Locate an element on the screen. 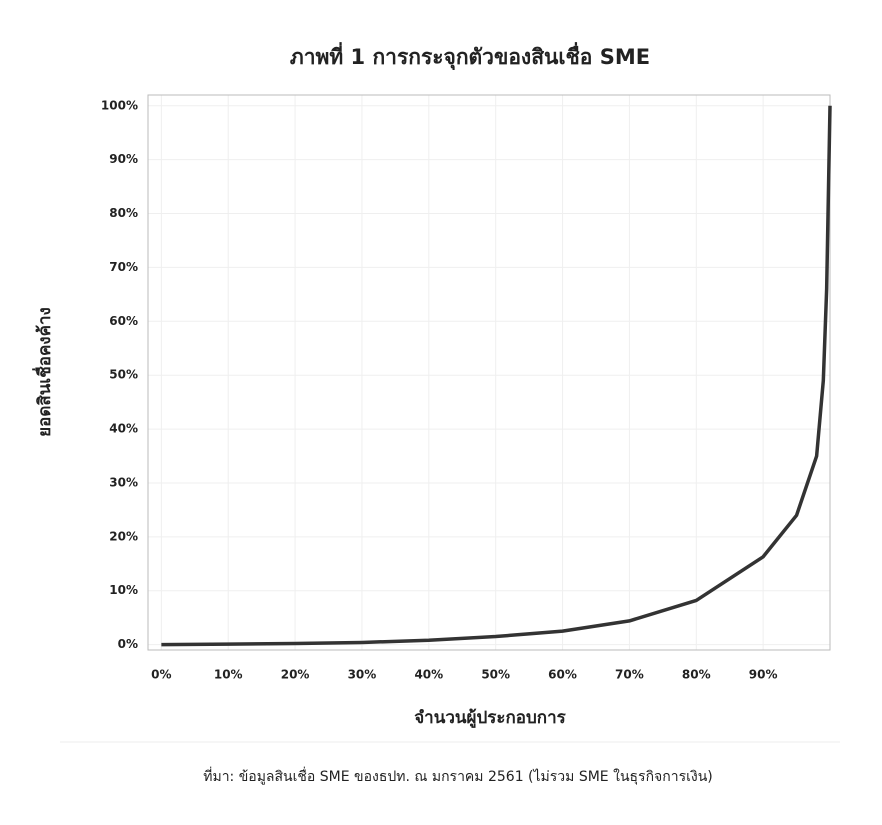 This screenshot has width=882, height=825. y-tick-label: 0% is located at coordinates (128, 644).